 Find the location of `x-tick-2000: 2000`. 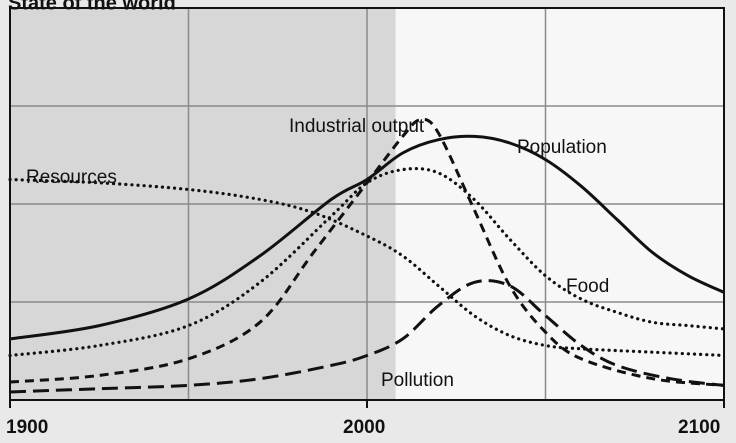

x-tick-2000: 2000 is located at coordinates (364, 427).